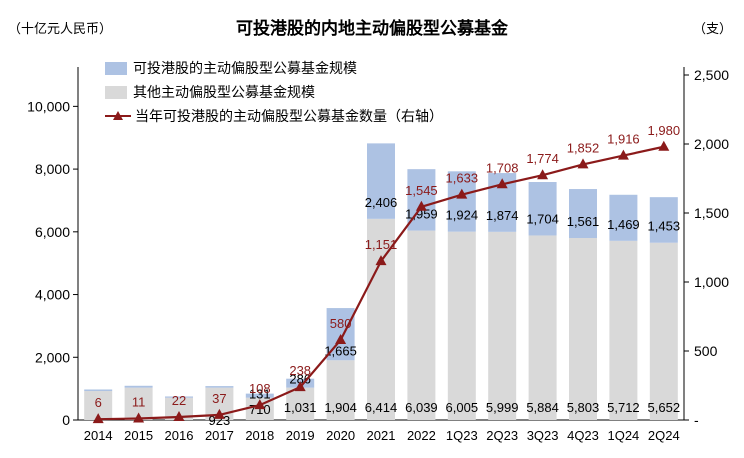 The height and width of the screenshot is (458, 744). Describe the element at coordinates (300, 435) in the screenshot. I see `x-tick-label: 2019` at that location.